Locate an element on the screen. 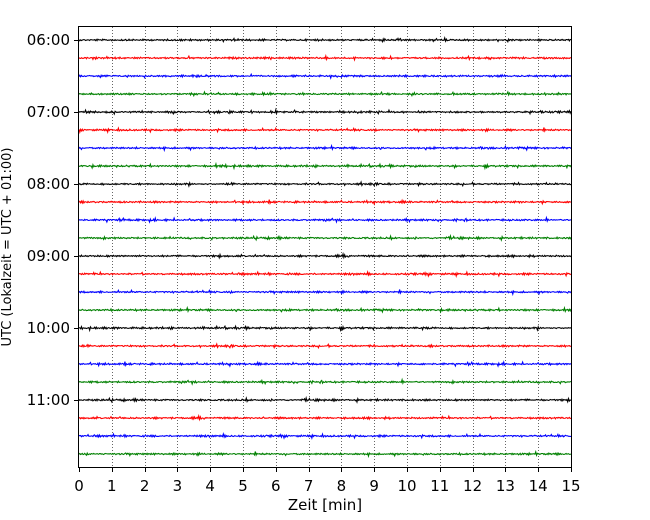 This screenshot has height=520, width=650. x-tick-label: 4 is located at coordinates (210, 486).